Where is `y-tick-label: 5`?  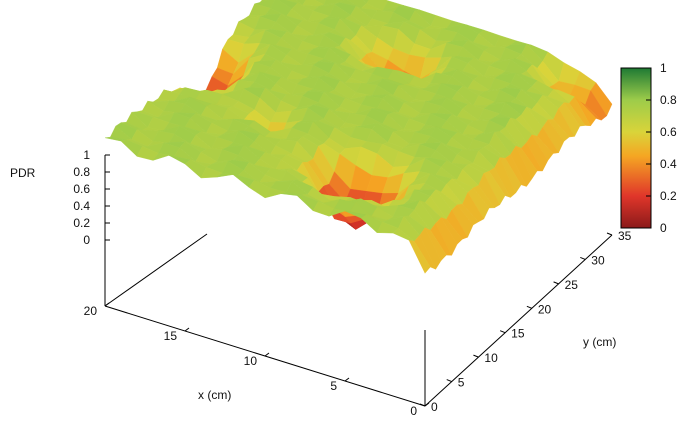 y-tick-label: 5 is located at coordinates (461, 383).